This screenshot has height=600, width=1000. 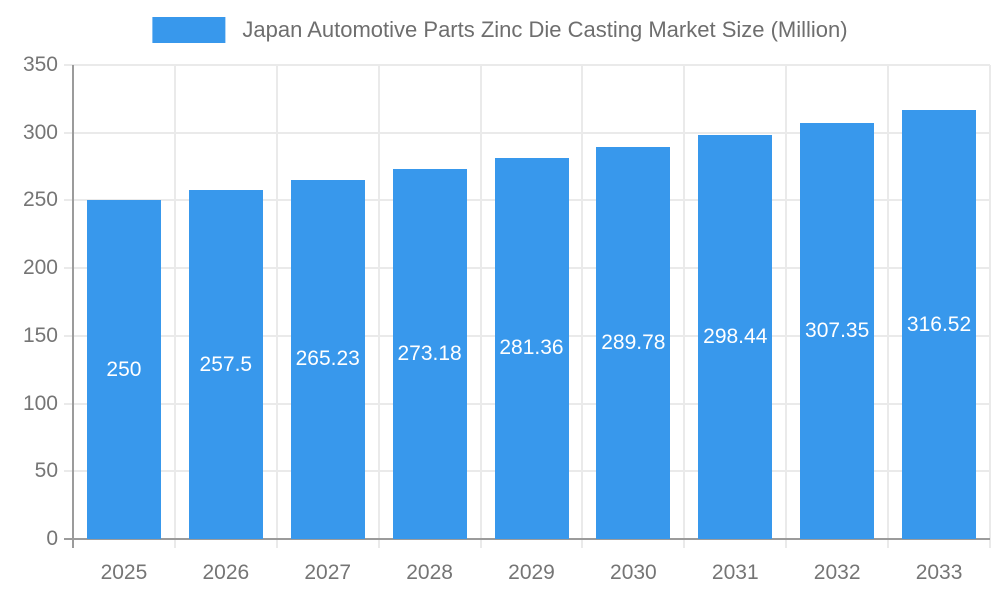 What do you see at coordinates (73, 306) in the screenshot?
I see `y-axis-line` at bounding box center [73, 306].